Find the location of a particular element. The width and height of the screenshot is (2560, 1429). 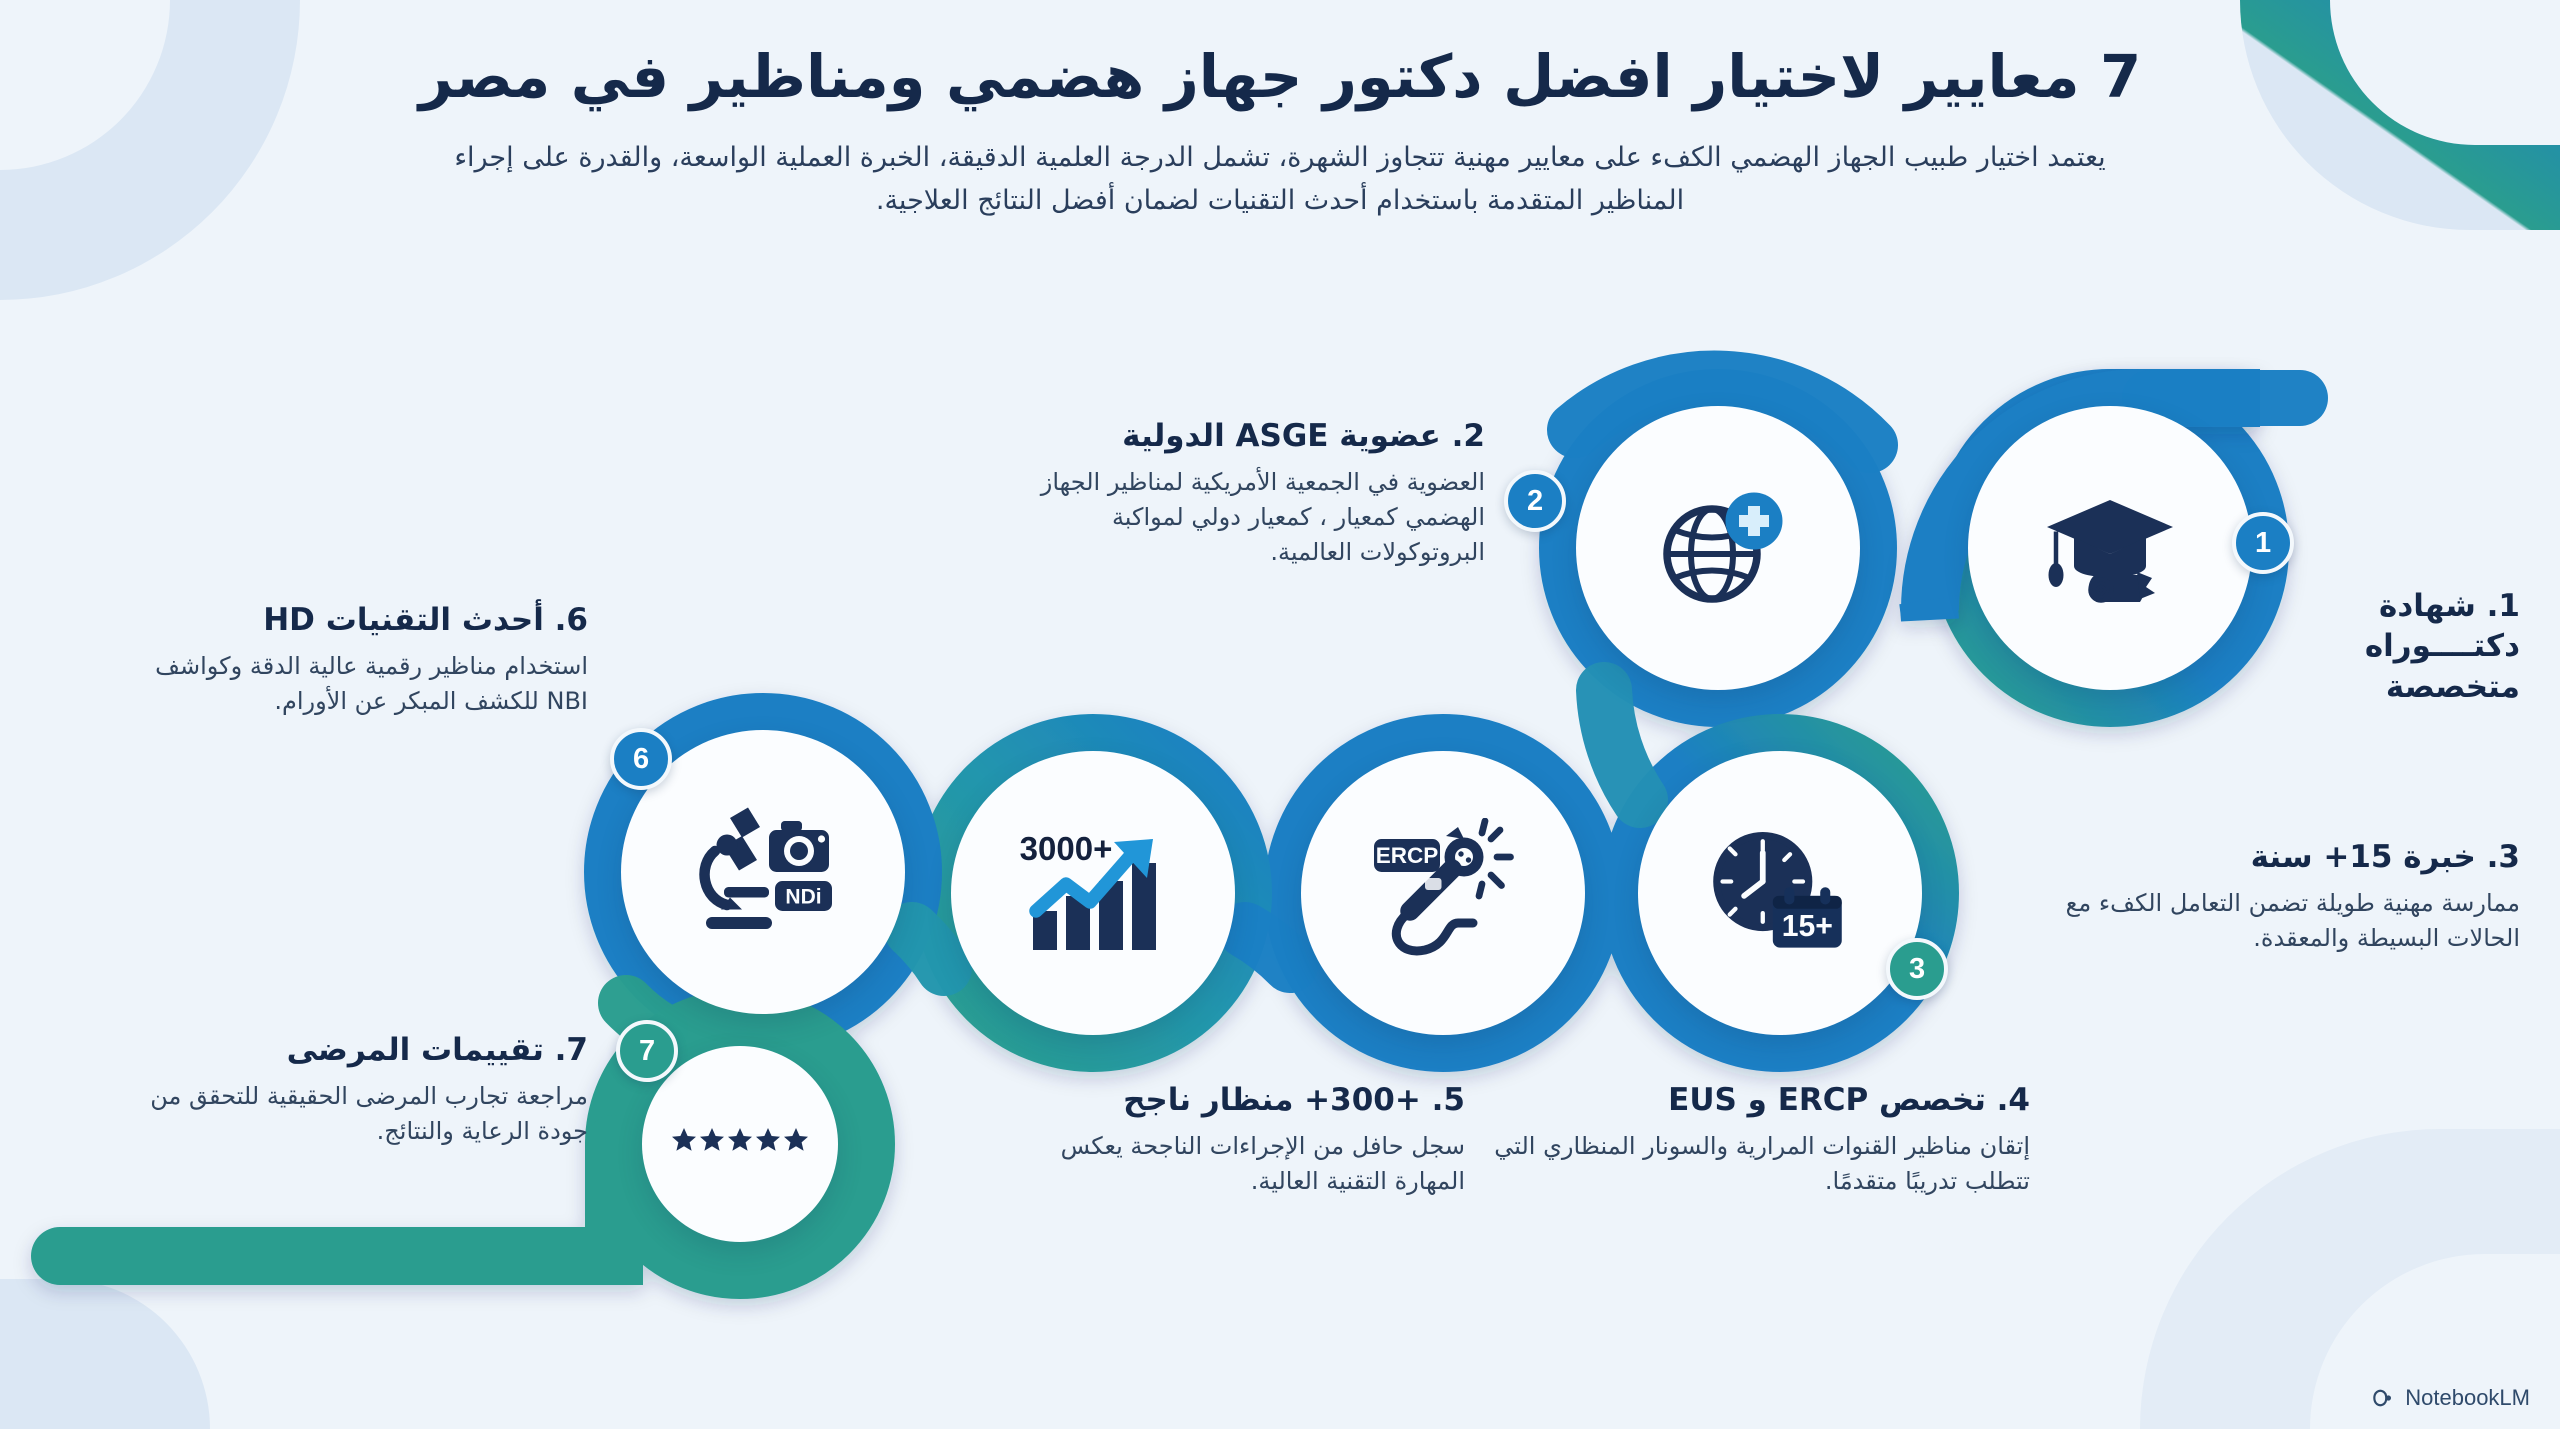

step-icon-bubble-4: ERCP is located at coordinates (1443, 893).